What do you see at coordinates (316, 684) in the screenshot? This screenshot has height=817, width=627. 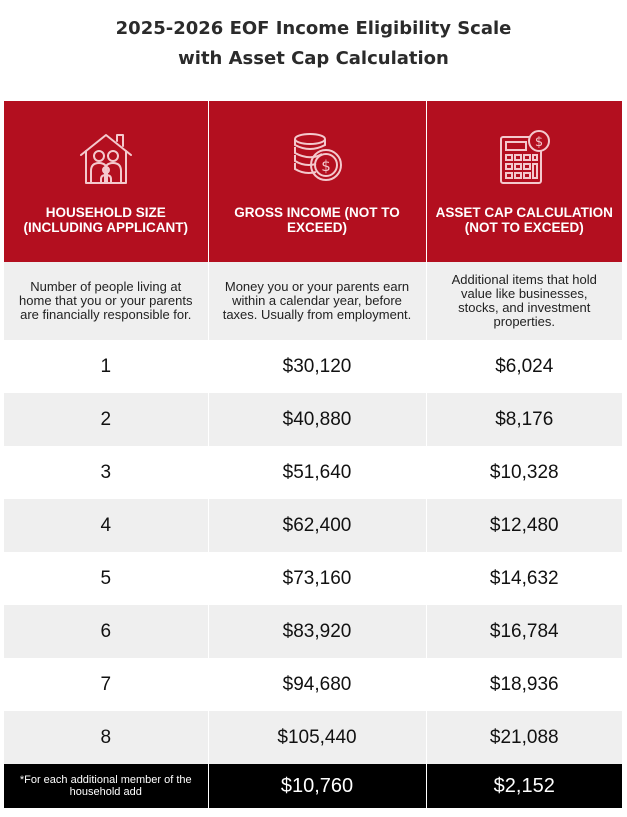 I see `income-cell: $94,680` at bounding box center [316, 684].